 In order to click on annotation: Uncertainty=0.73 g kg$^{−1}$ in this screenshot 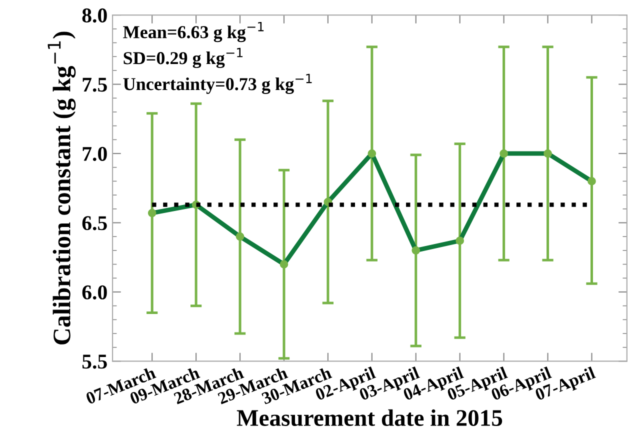, I will do `click(217, 84)`.